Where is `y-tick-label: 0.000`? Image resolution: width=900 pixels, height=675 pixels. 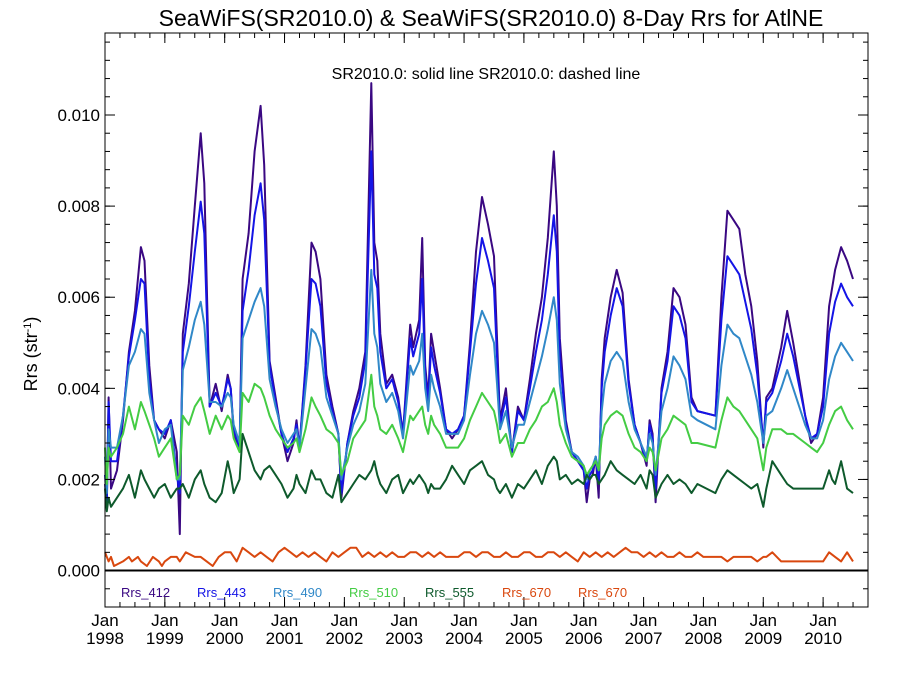
y-tick-label: 0.000 is located at coordinates (78, 571).